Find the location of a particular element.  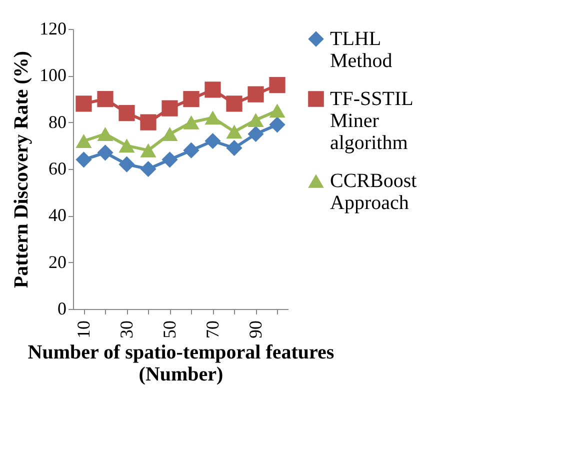

y-tick-label: 0 is located at coordinates (62, 308).